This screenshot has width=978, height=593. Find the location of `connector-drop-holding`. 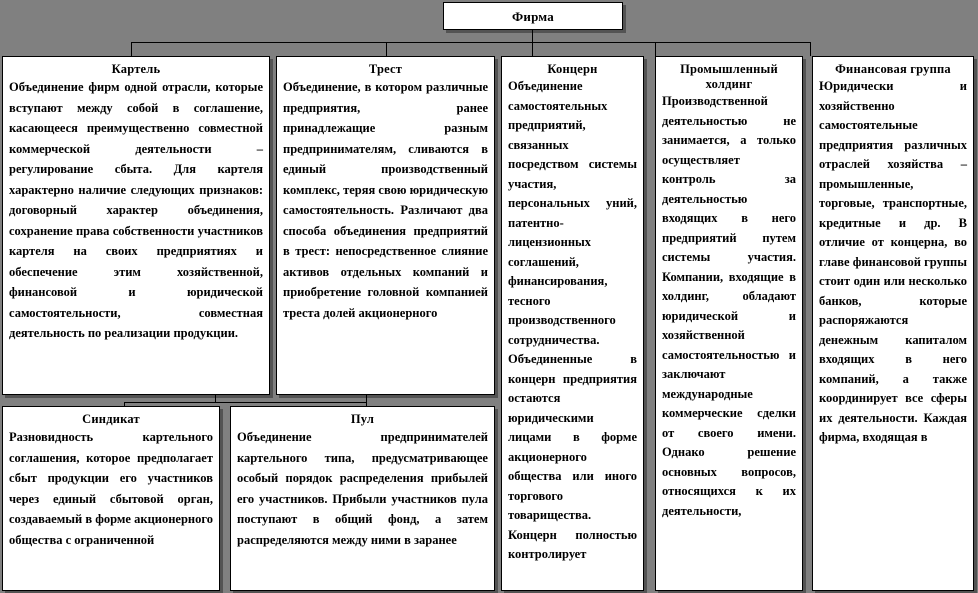

connector-drop-holding is located at coordinates (655, 49).